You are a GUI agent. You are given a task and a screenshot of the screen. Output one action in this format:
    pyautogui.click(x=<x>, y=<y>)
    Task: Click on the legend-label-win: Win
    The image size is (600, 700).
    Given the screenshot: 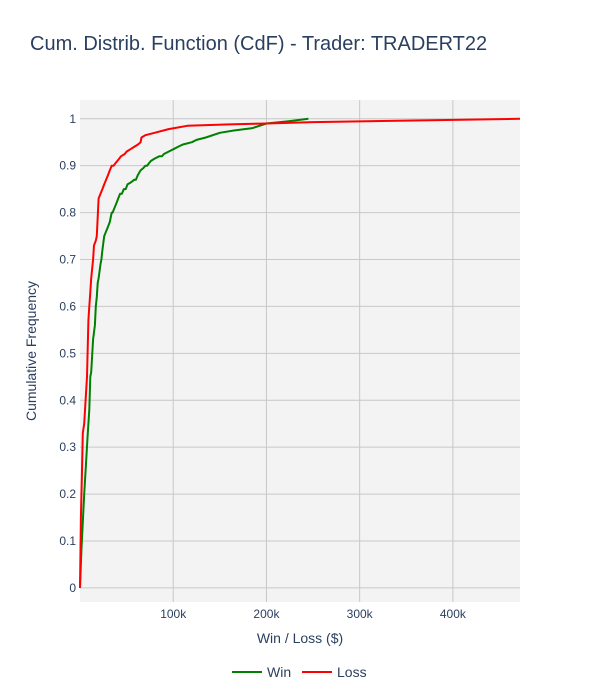 What is the action you would take?
    pyautogui.click(x=279, y=672)
    